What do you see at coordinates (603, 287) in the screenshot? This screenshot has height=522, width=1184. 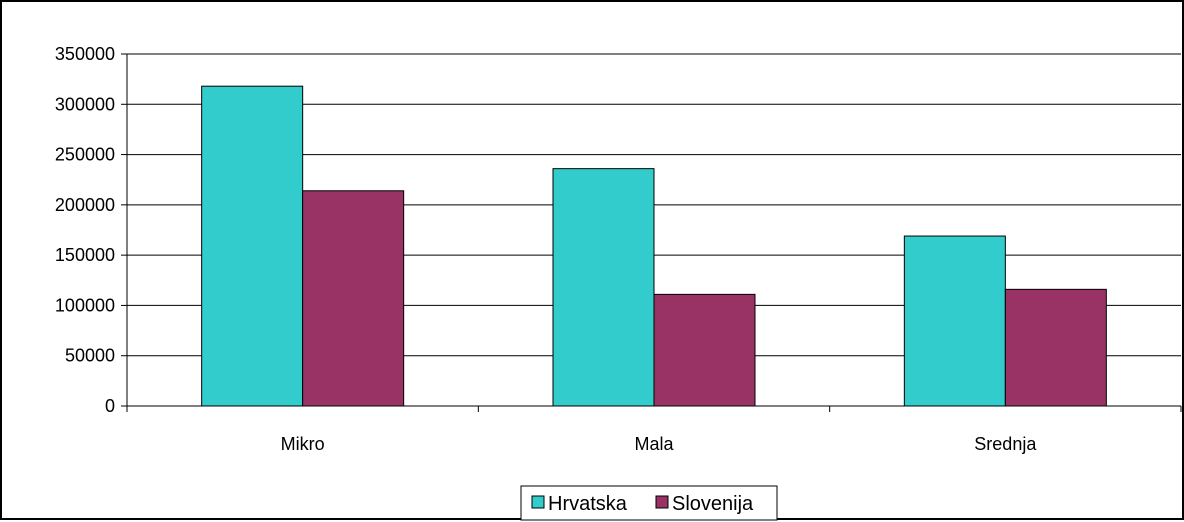 I see `bar-hrvatska-mala` at bounding box center [603, 287].